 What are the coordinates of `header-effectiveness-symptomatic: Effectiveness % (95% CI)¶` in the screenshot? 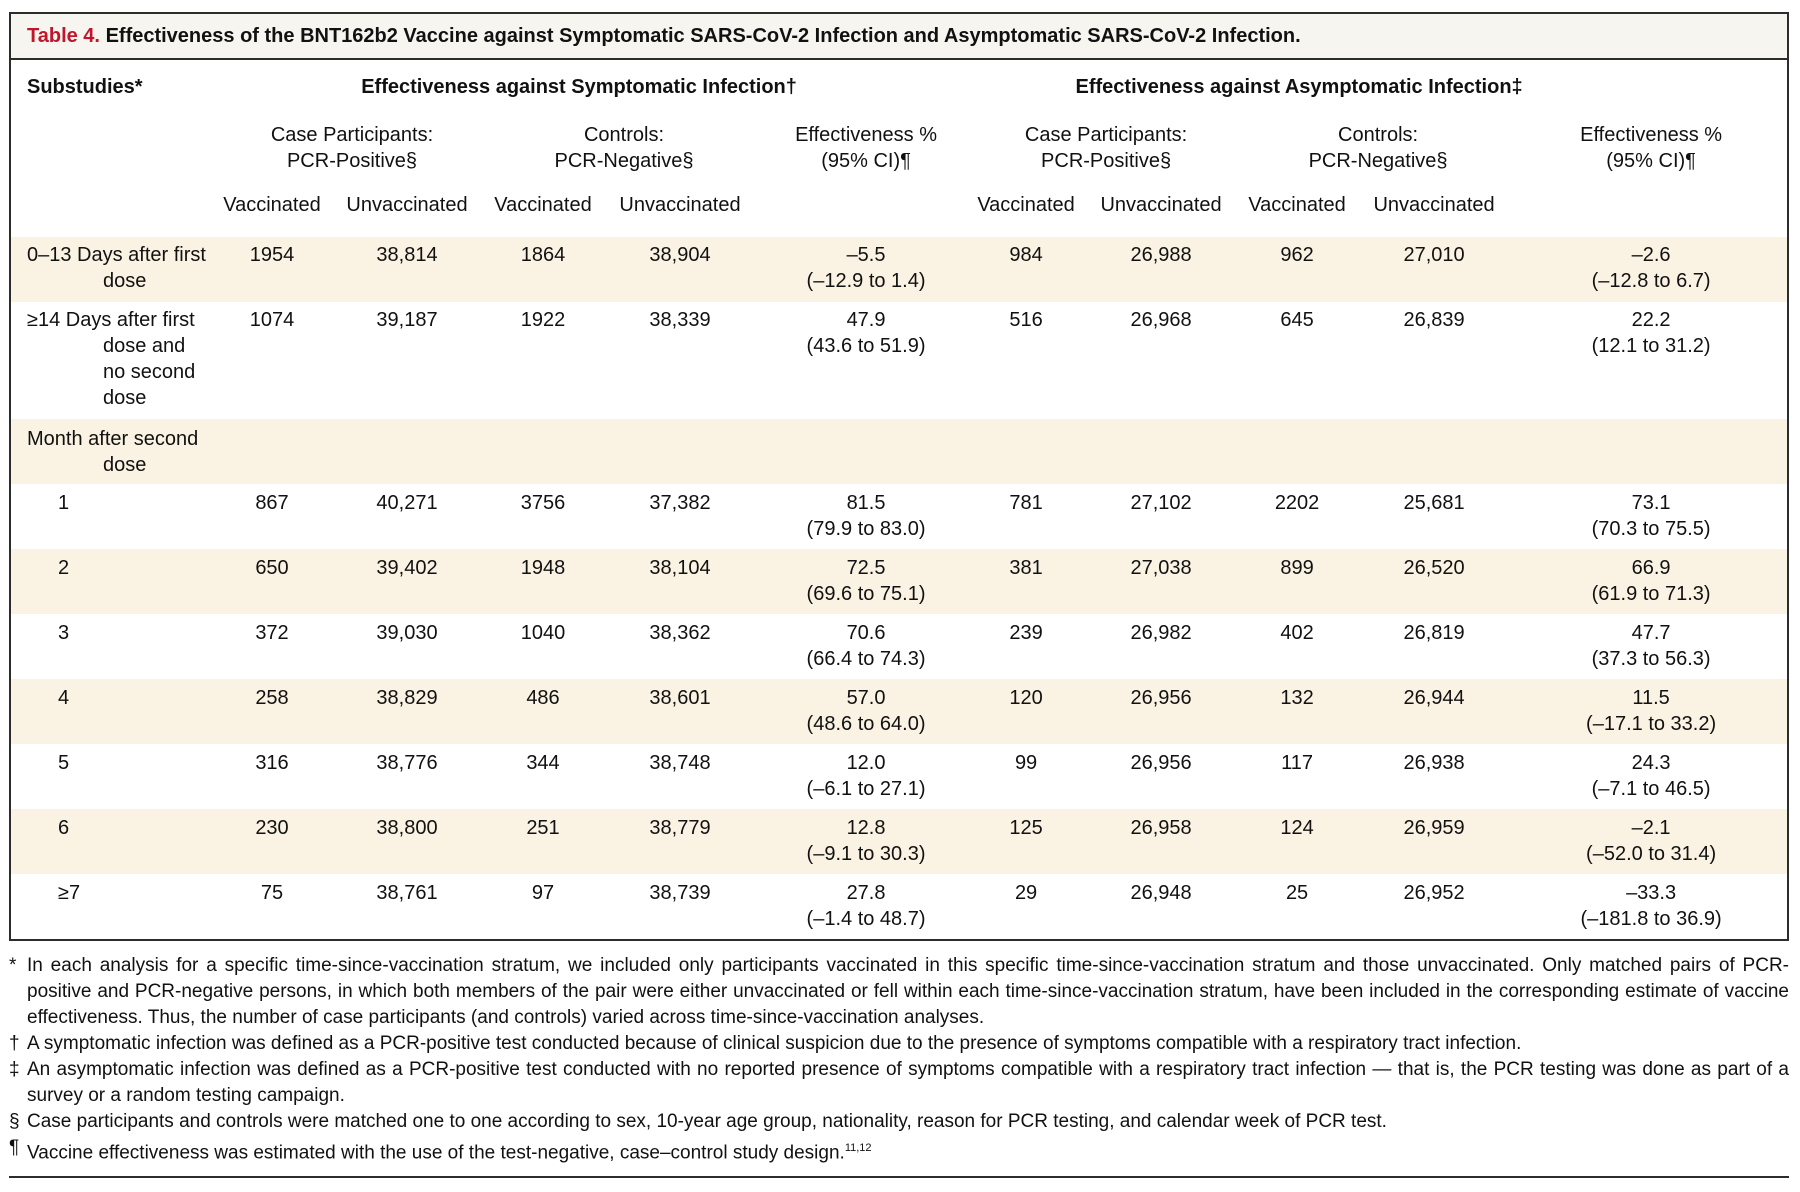 It's located at (866, 148).